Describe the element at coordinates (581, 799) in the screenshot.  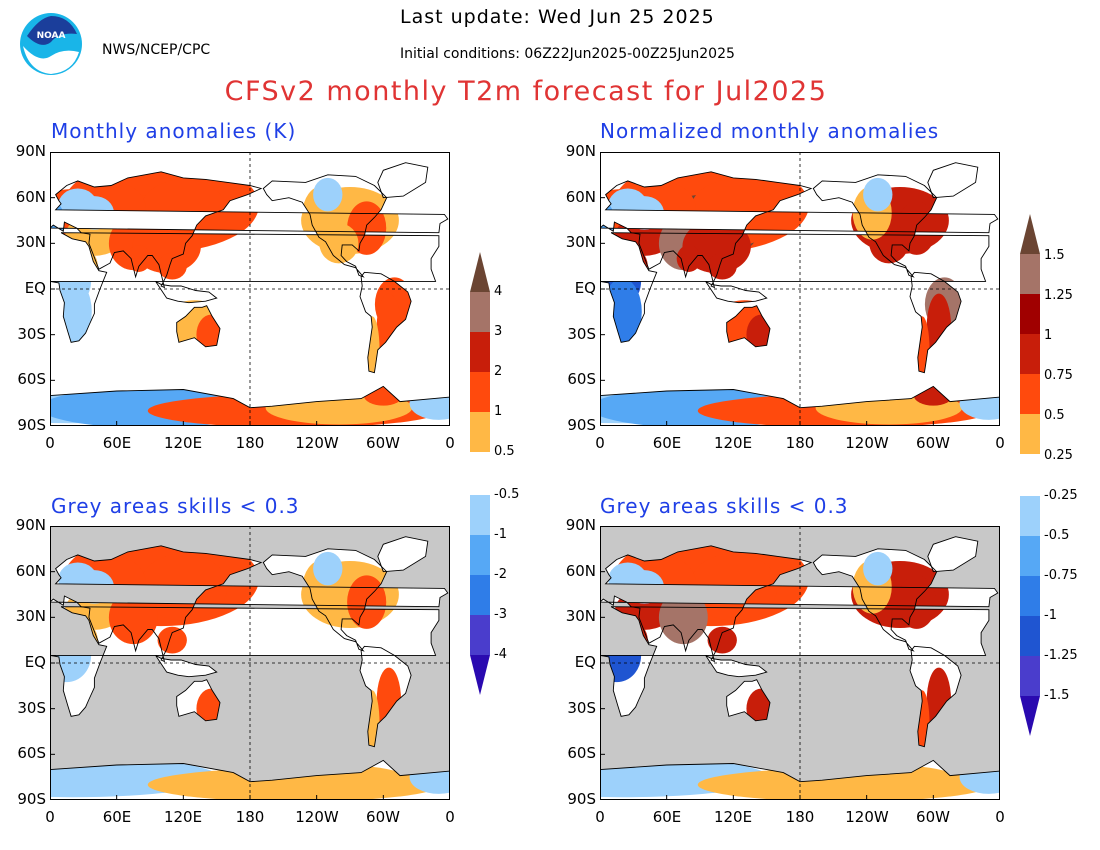
I see `lat-label: 90S` at that location.